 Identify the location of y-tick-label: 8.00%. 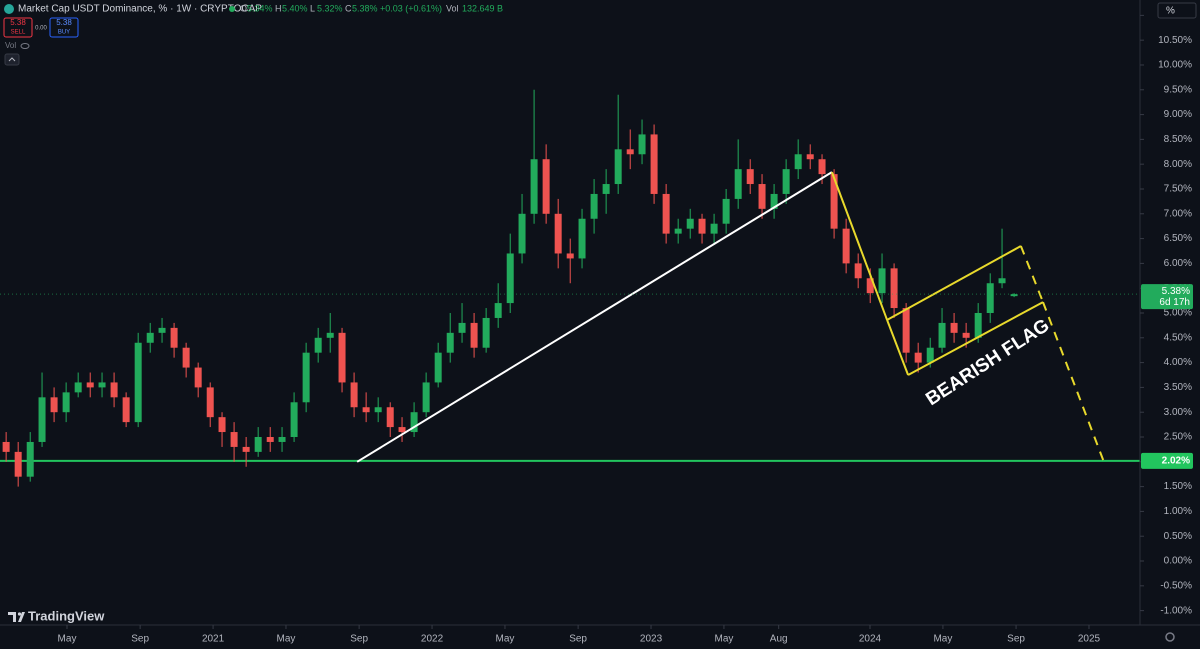
(1178, 164).